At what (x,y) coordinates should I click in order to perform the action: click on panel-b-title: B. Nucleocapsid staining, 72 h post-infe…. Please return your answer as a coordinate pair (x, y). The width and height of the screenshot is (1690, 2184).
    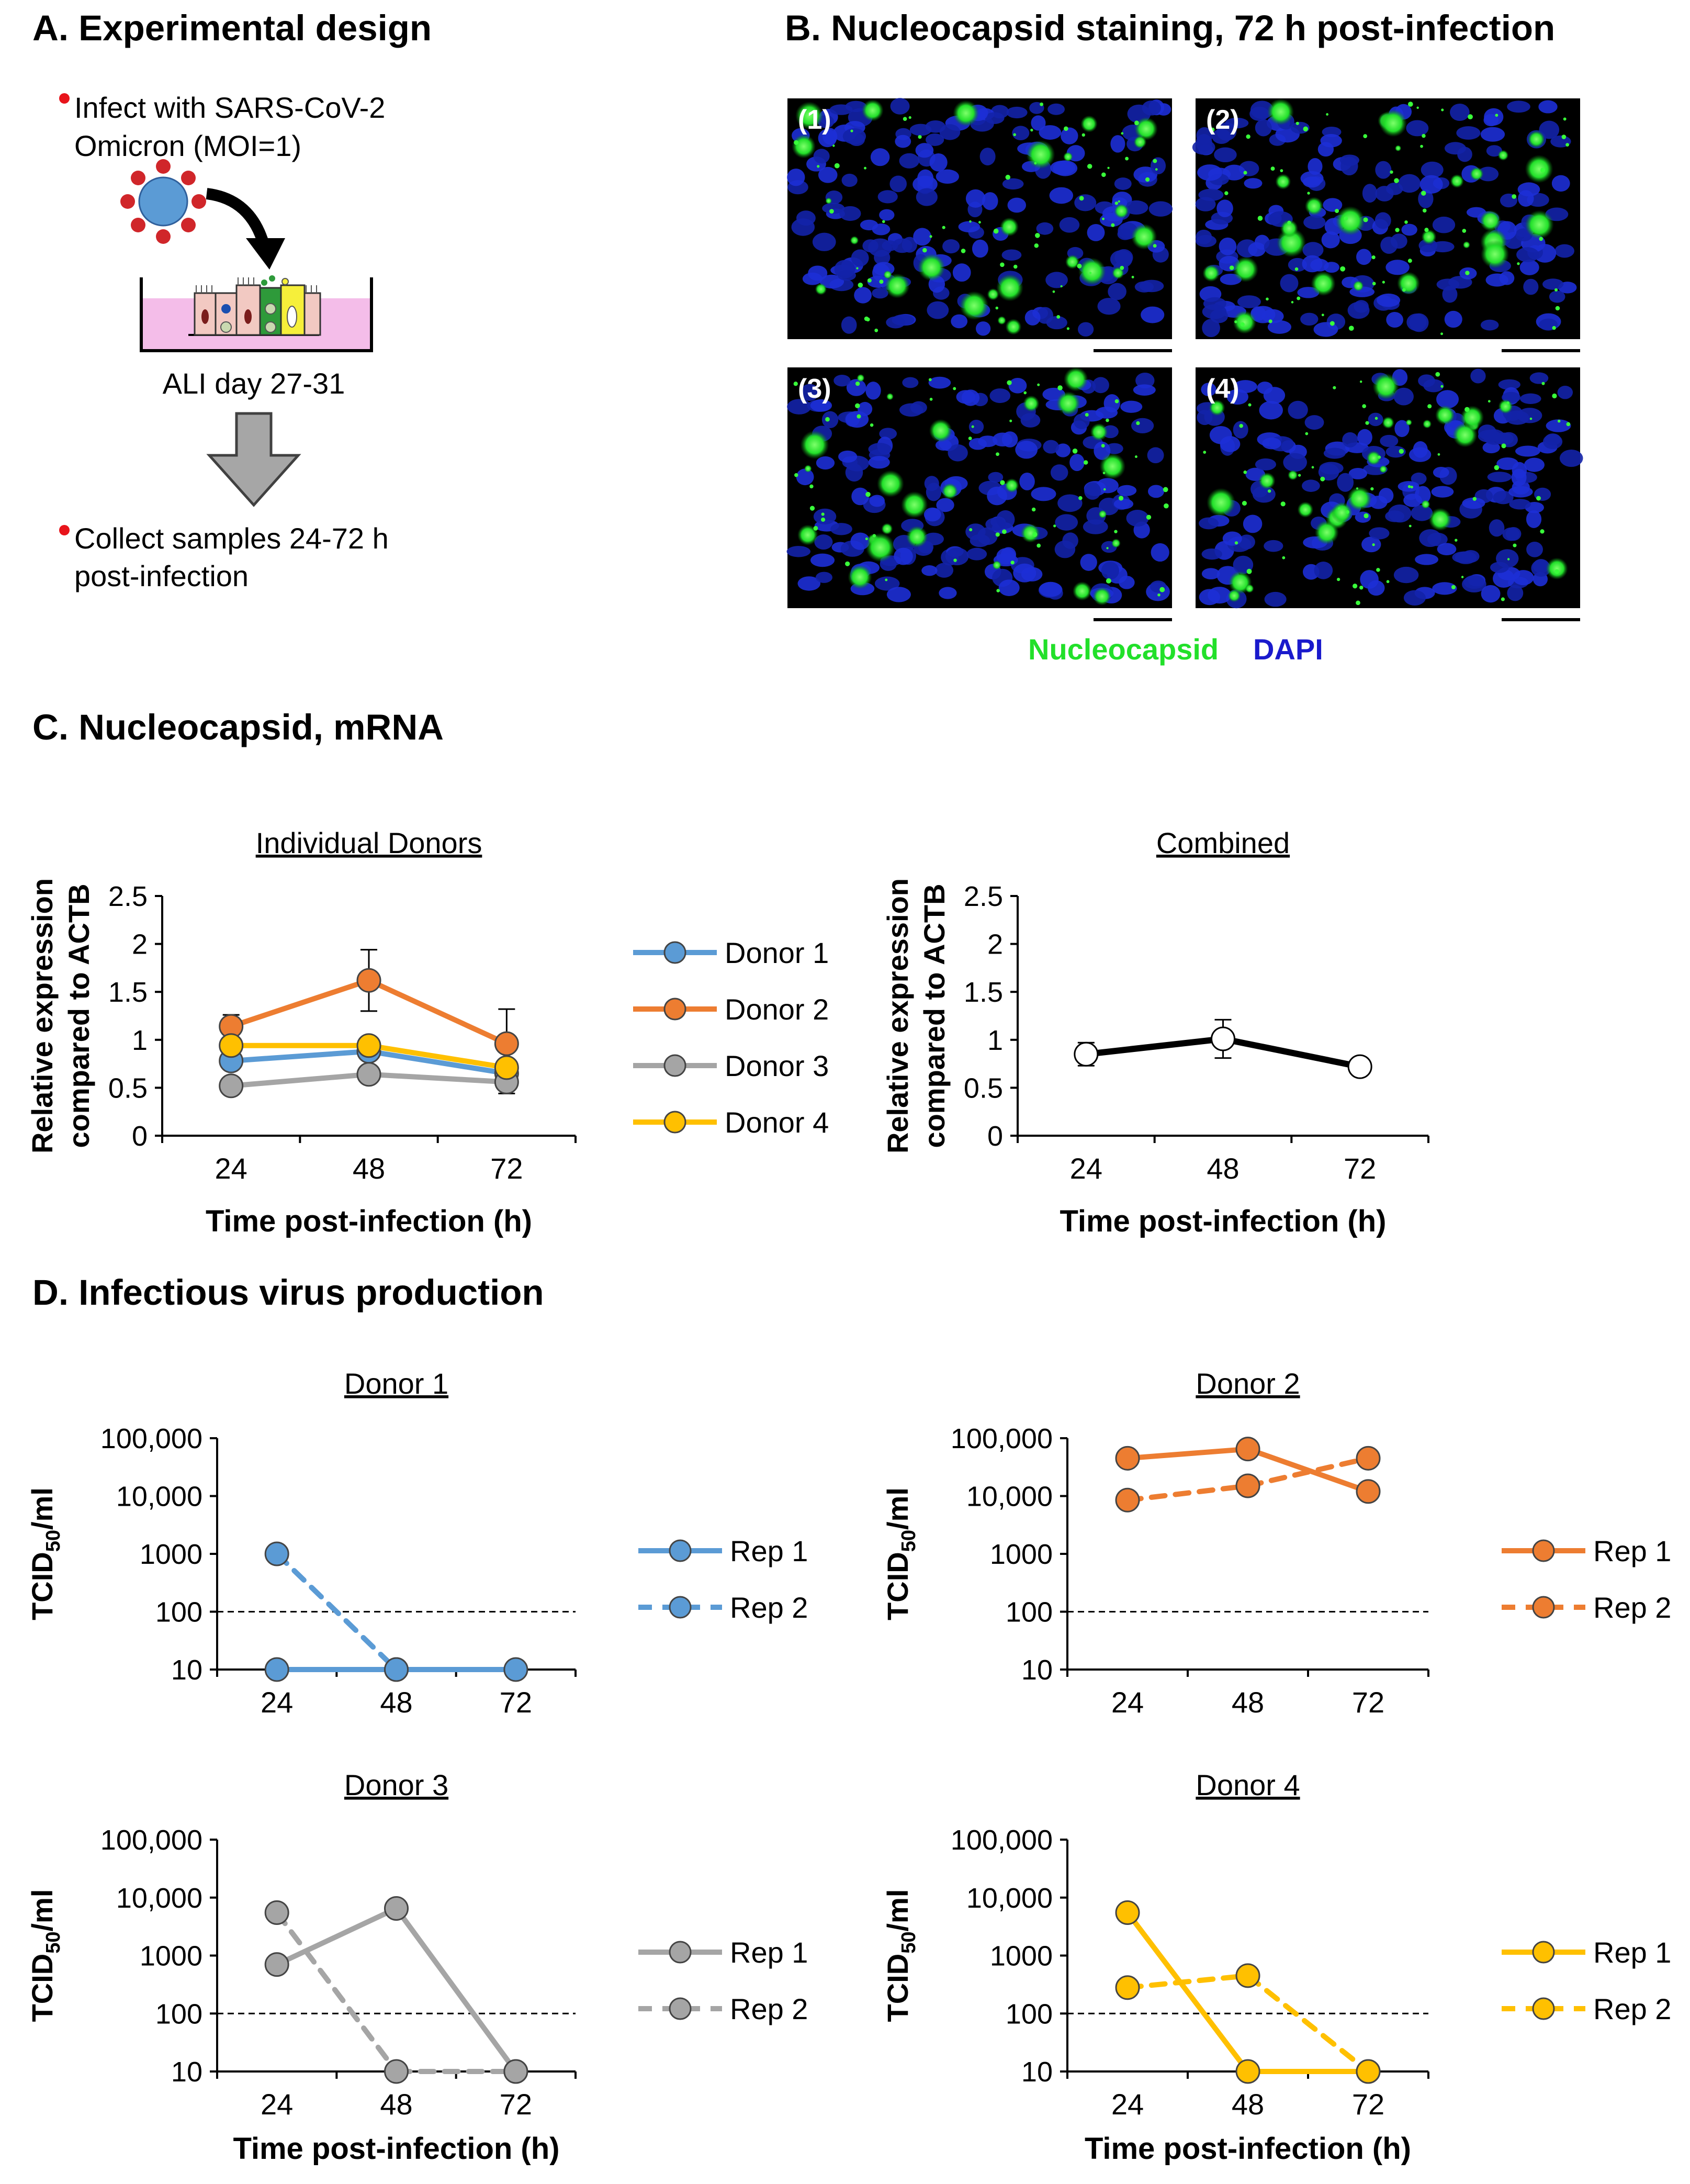
    Looking at the image, I should click on (1170, 28).